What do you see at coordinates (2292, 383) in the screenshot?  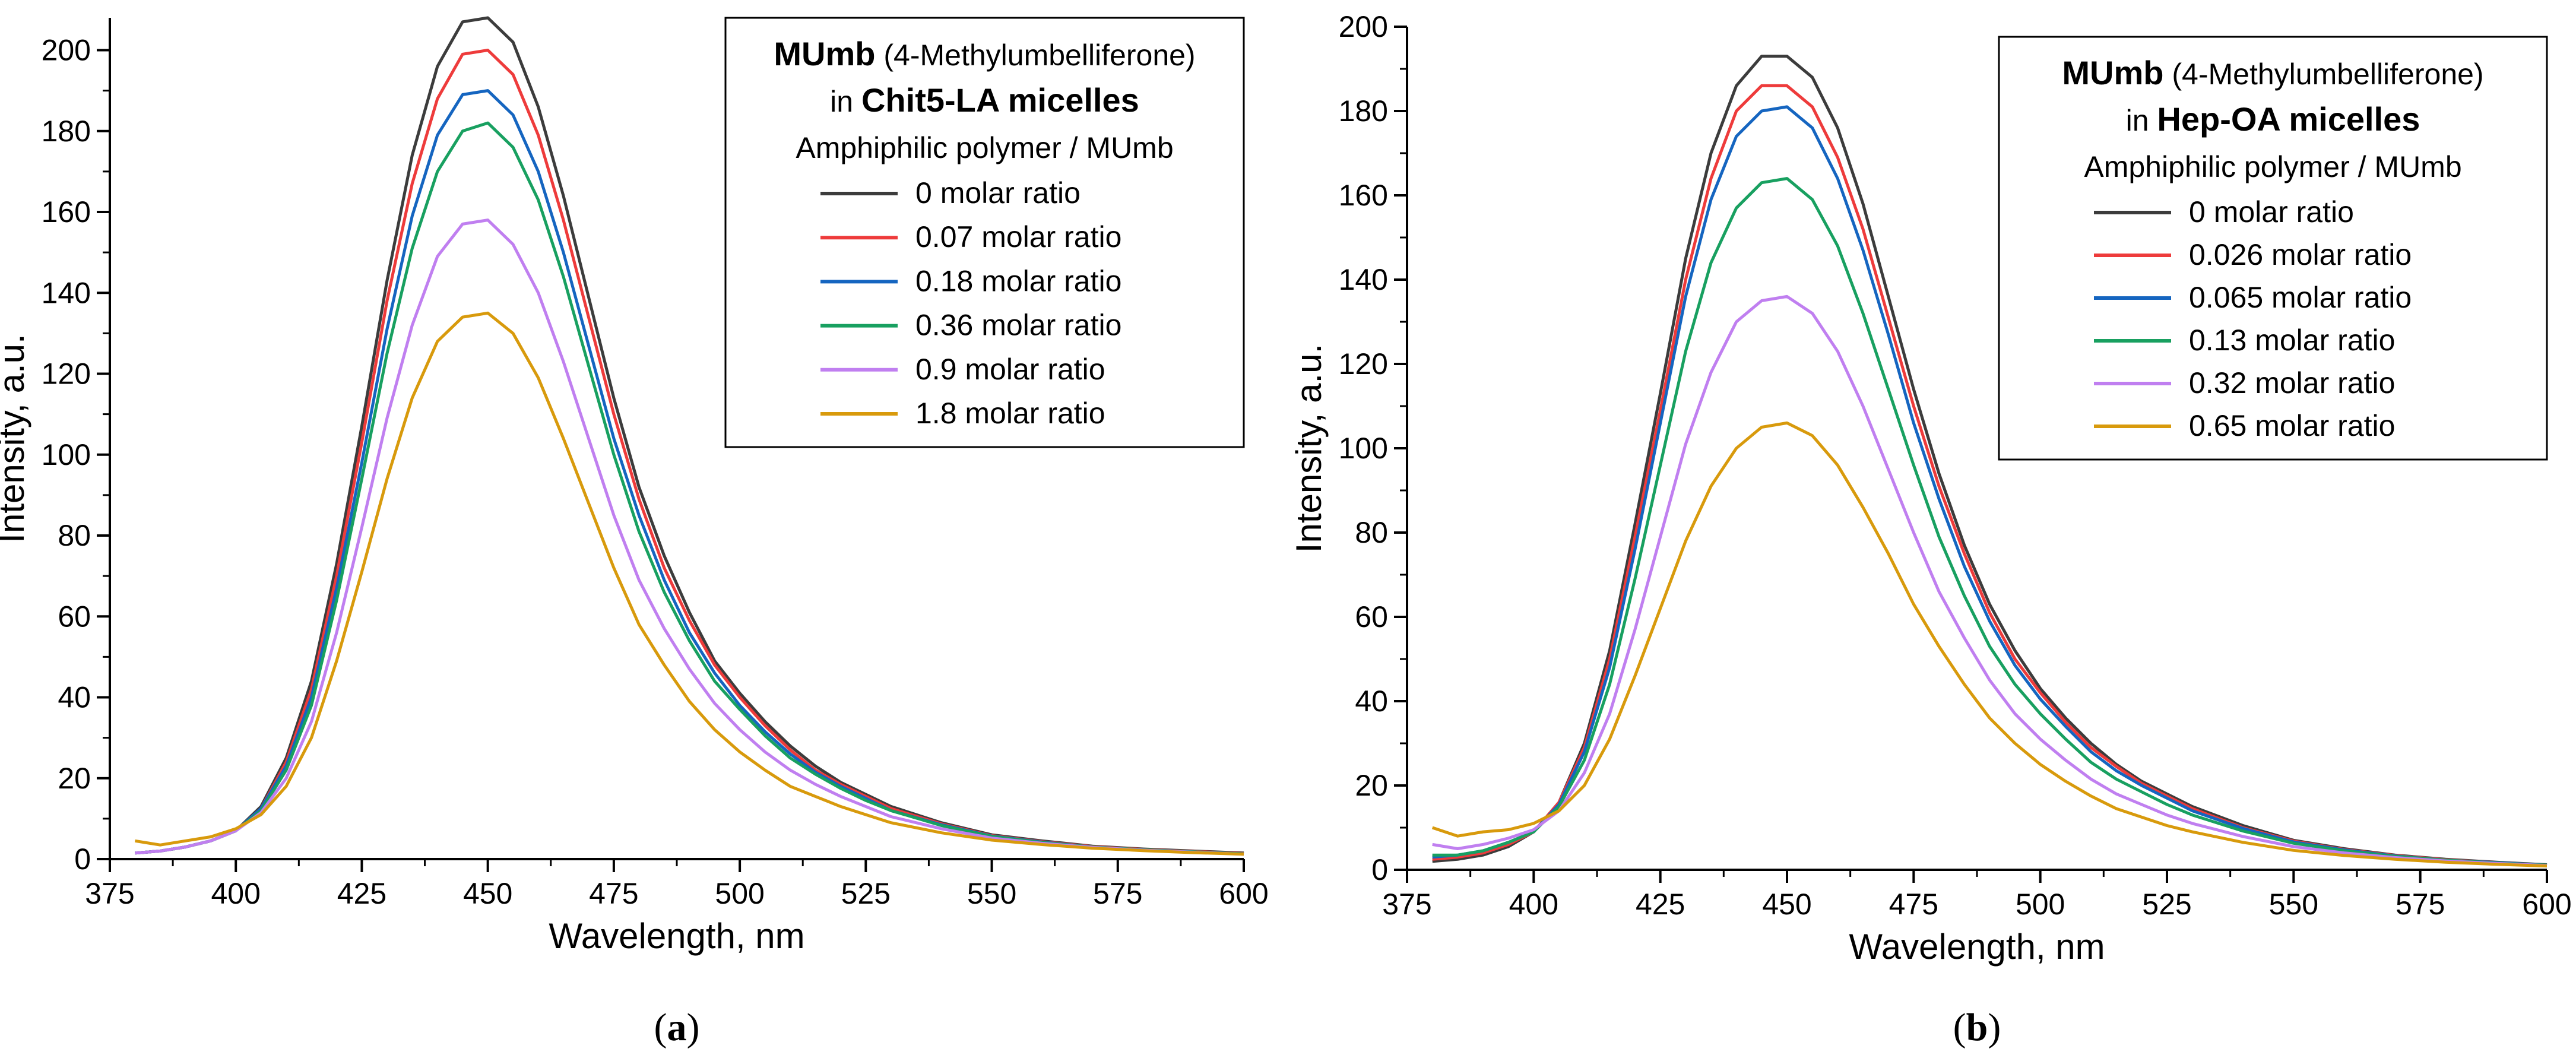 I see `legend-label-4: 0.32 molar ratio` at bounding box center [2292, 383].